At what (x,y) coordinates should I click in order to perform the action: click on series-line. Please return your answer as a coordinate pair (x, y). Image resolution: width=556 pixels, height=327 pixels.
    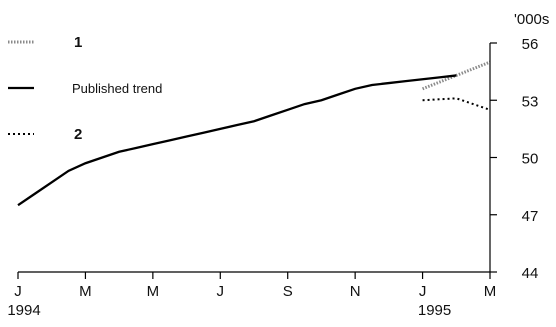
    Looking at the image, I should click on (456, 104).